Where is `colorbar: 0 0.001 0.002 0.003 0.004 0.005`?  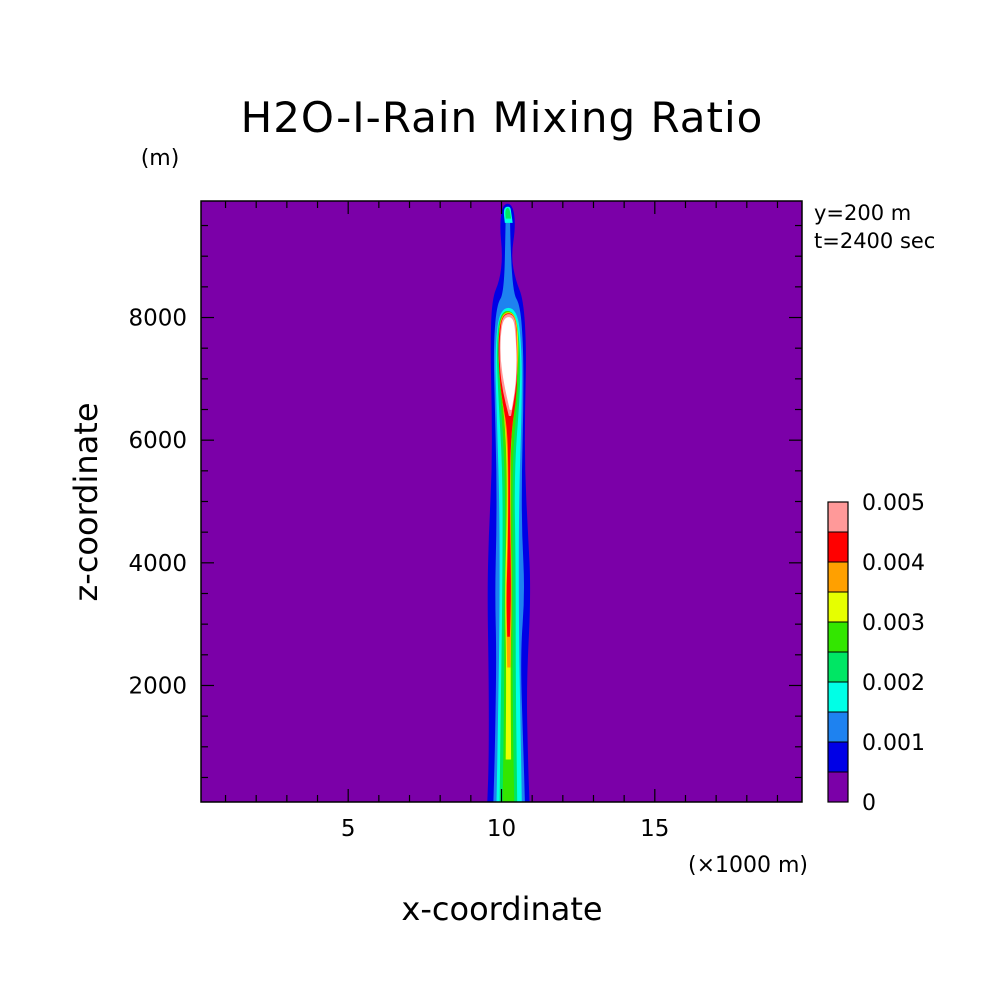
colorbar: 0 0.001 0.002 0.003 0.004 0.005 is located at coordinates (876, 653).